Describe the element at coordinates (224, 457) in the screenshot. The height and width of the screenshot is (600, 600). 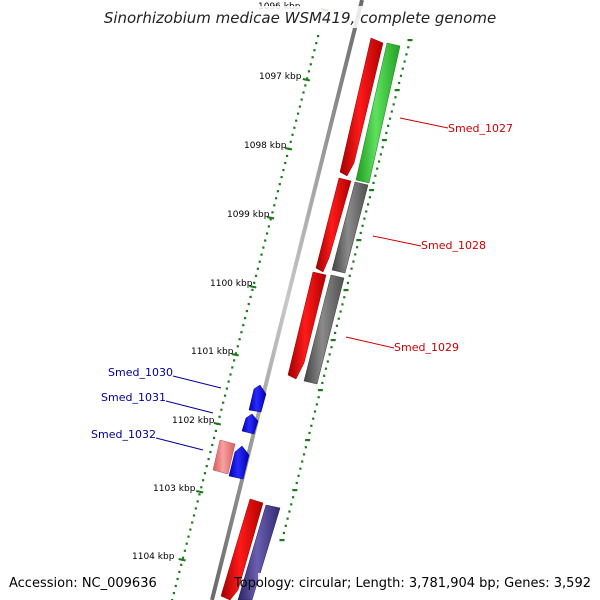
I see `gene-pink` at that location.